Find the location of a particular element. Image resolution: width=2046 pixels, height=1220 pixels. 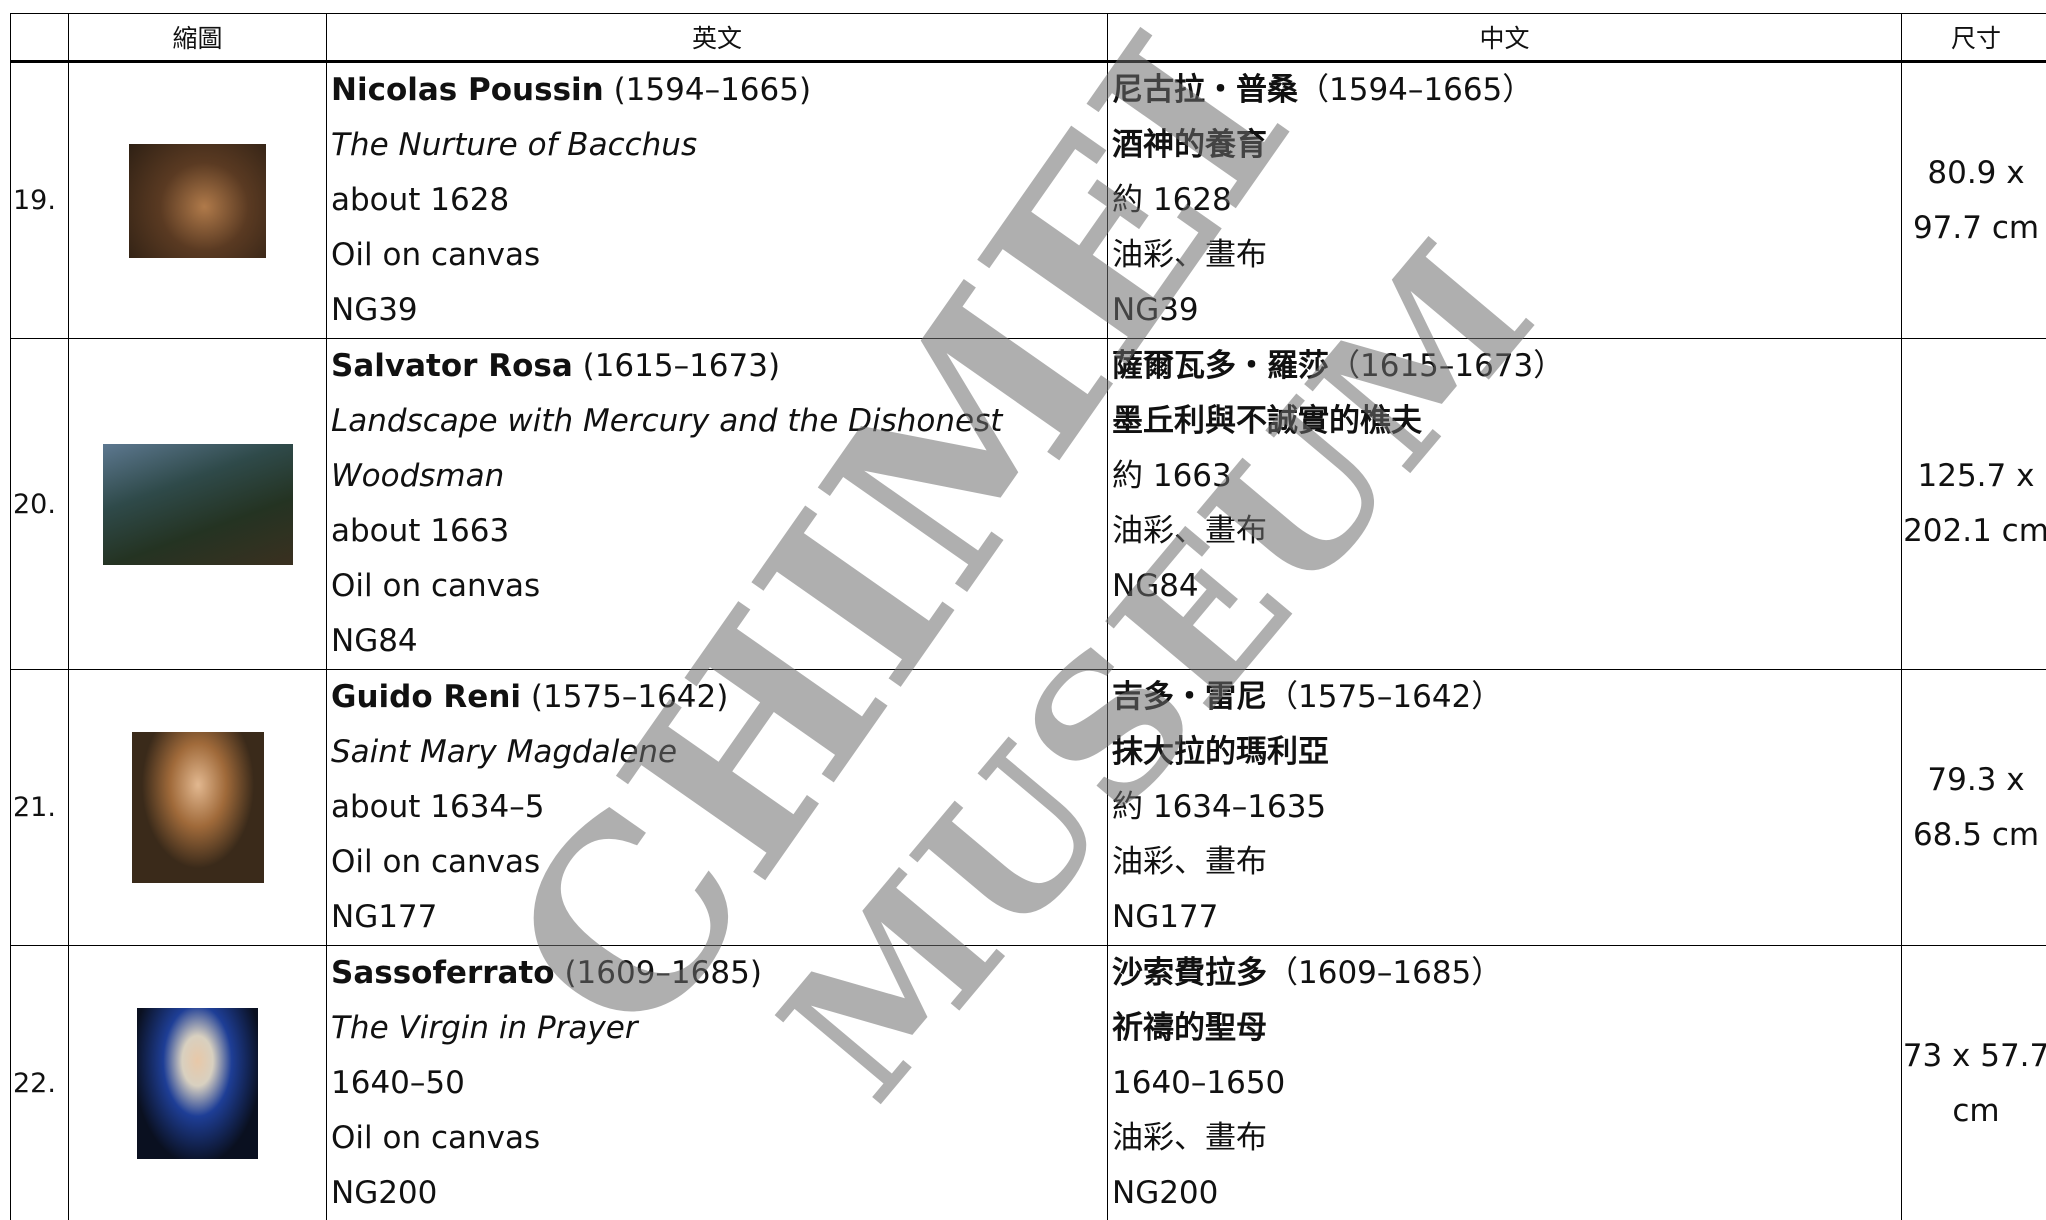

header-cell: 中文 is located at coordinates (1504, 38).